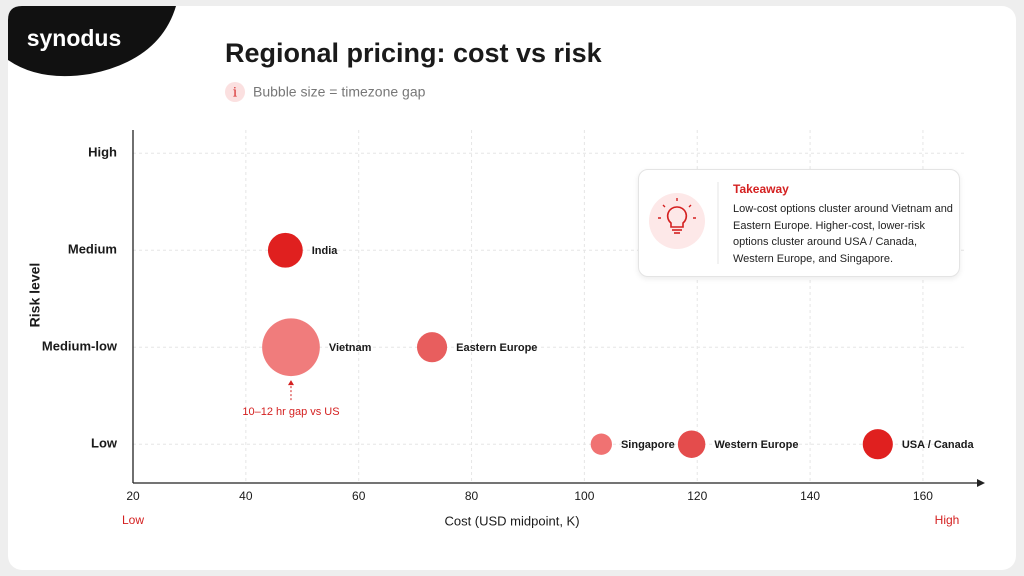 The height and width of the screenshot is (576, 1024). I want to click on logo-shape, so click(92, 41).